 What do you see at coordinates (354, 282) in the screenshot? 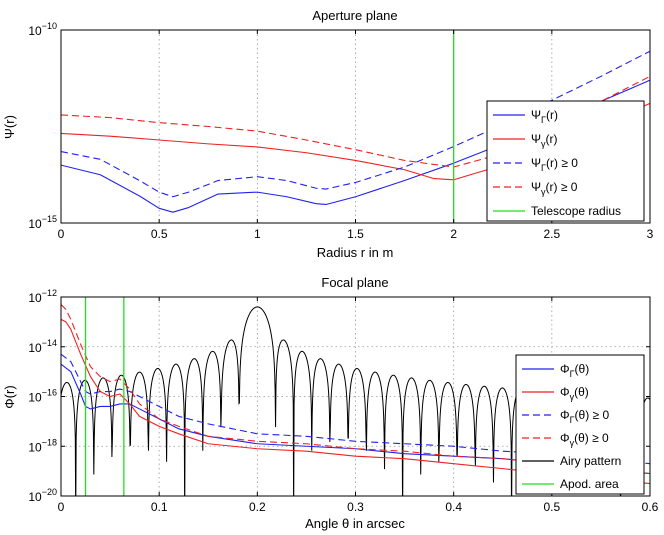
I see `chart-title: Focal plane` at bounding box center [354, 282].